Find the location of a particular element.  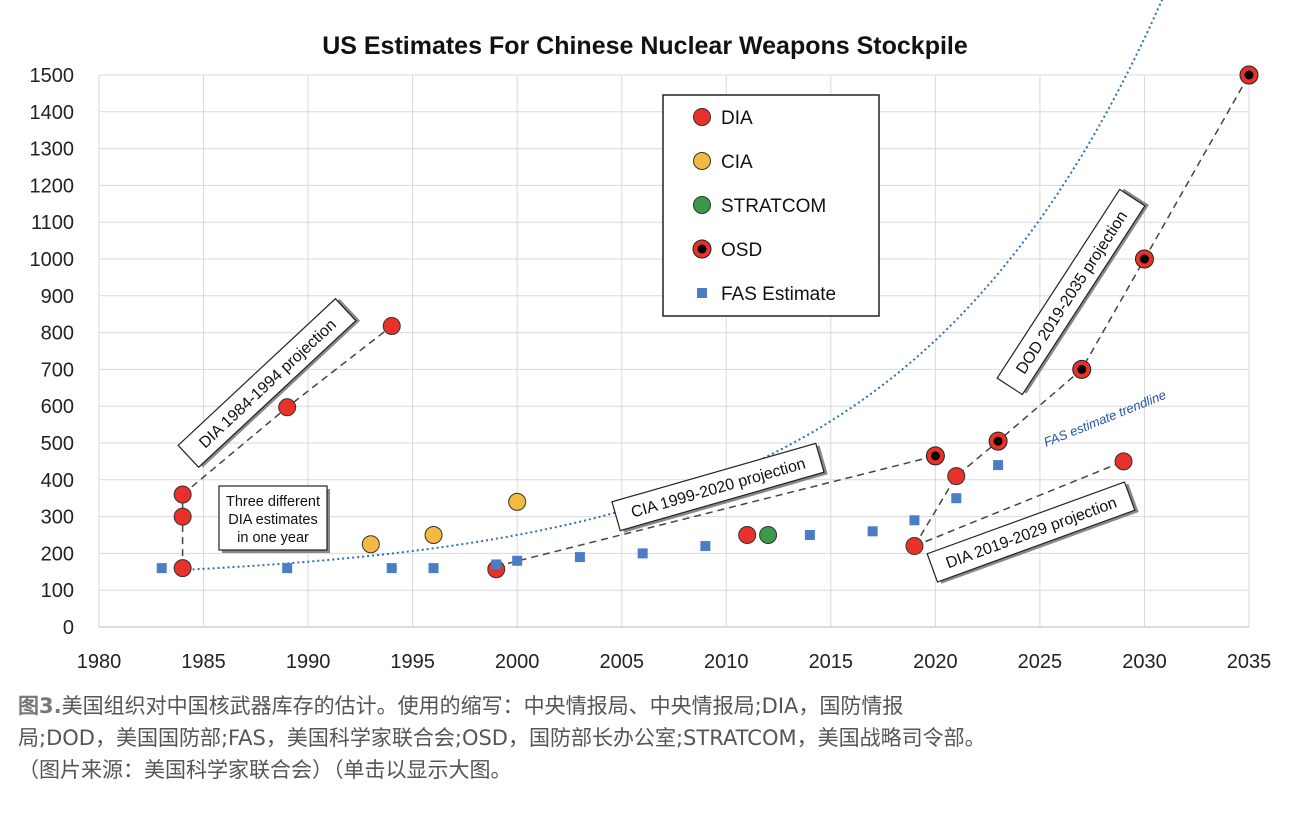

x-tick-label: 1990 is located at coordinates (308, 662).